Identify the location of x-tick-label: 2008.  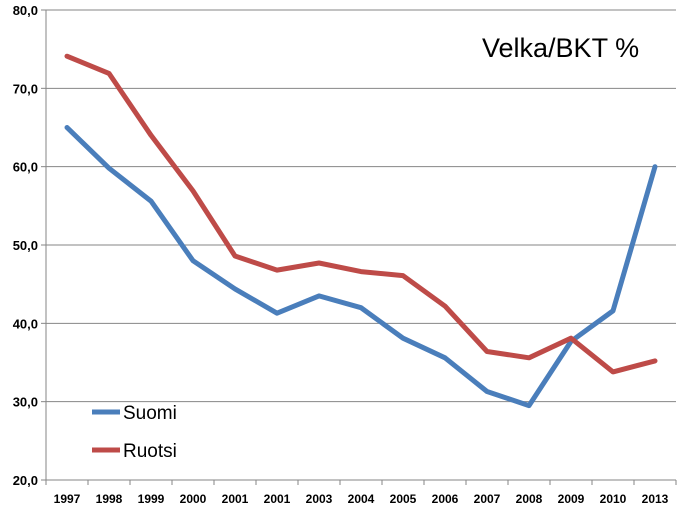
(529, 499).